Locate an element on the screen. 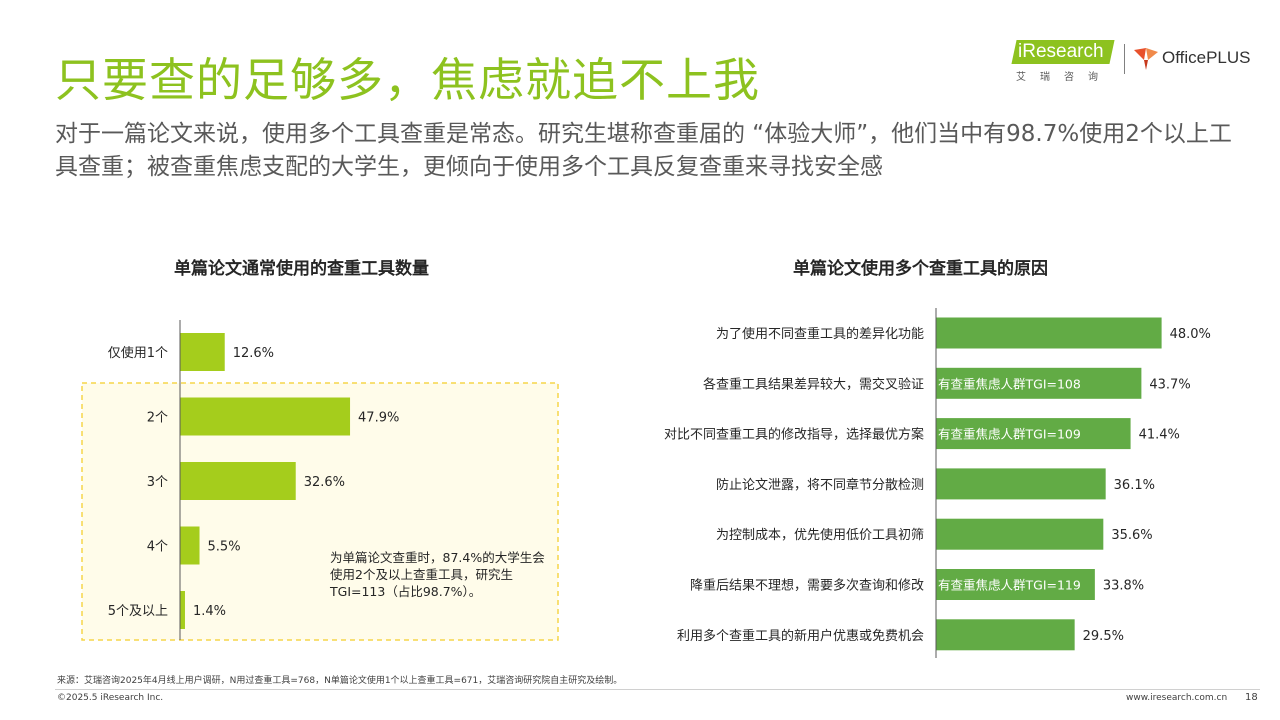 The image size is (1280, 720). bar-tgi-note: 有查重焦虑人群TGI=109 is located at coordinates (1009, 434).